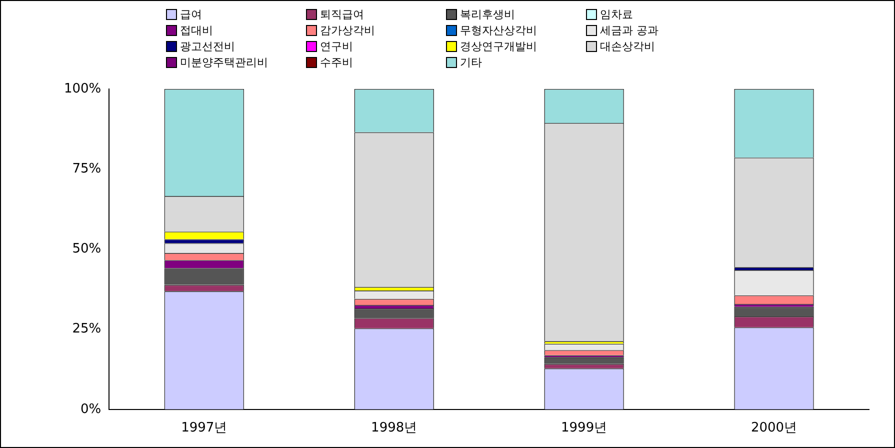  What do you see at coordinates (342, 14) in the screenshot?
I see `legend-label: 퇴직급여` at bounding box center [342, 14].